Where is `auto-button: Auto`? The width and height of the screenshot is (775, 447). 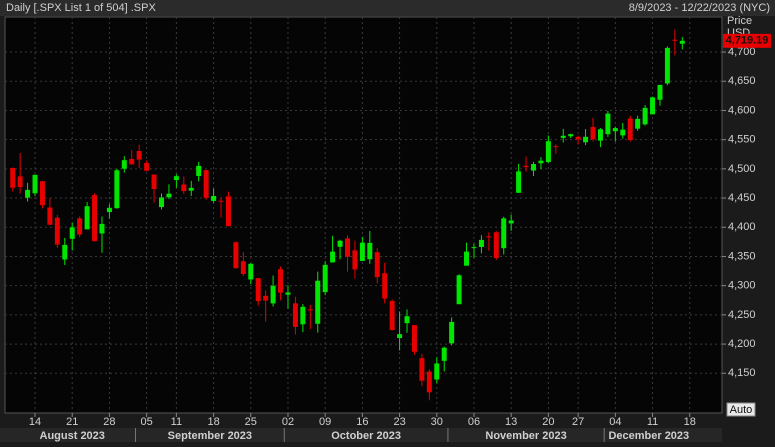 auto-button: Auto is located at coordinates (741, 409).